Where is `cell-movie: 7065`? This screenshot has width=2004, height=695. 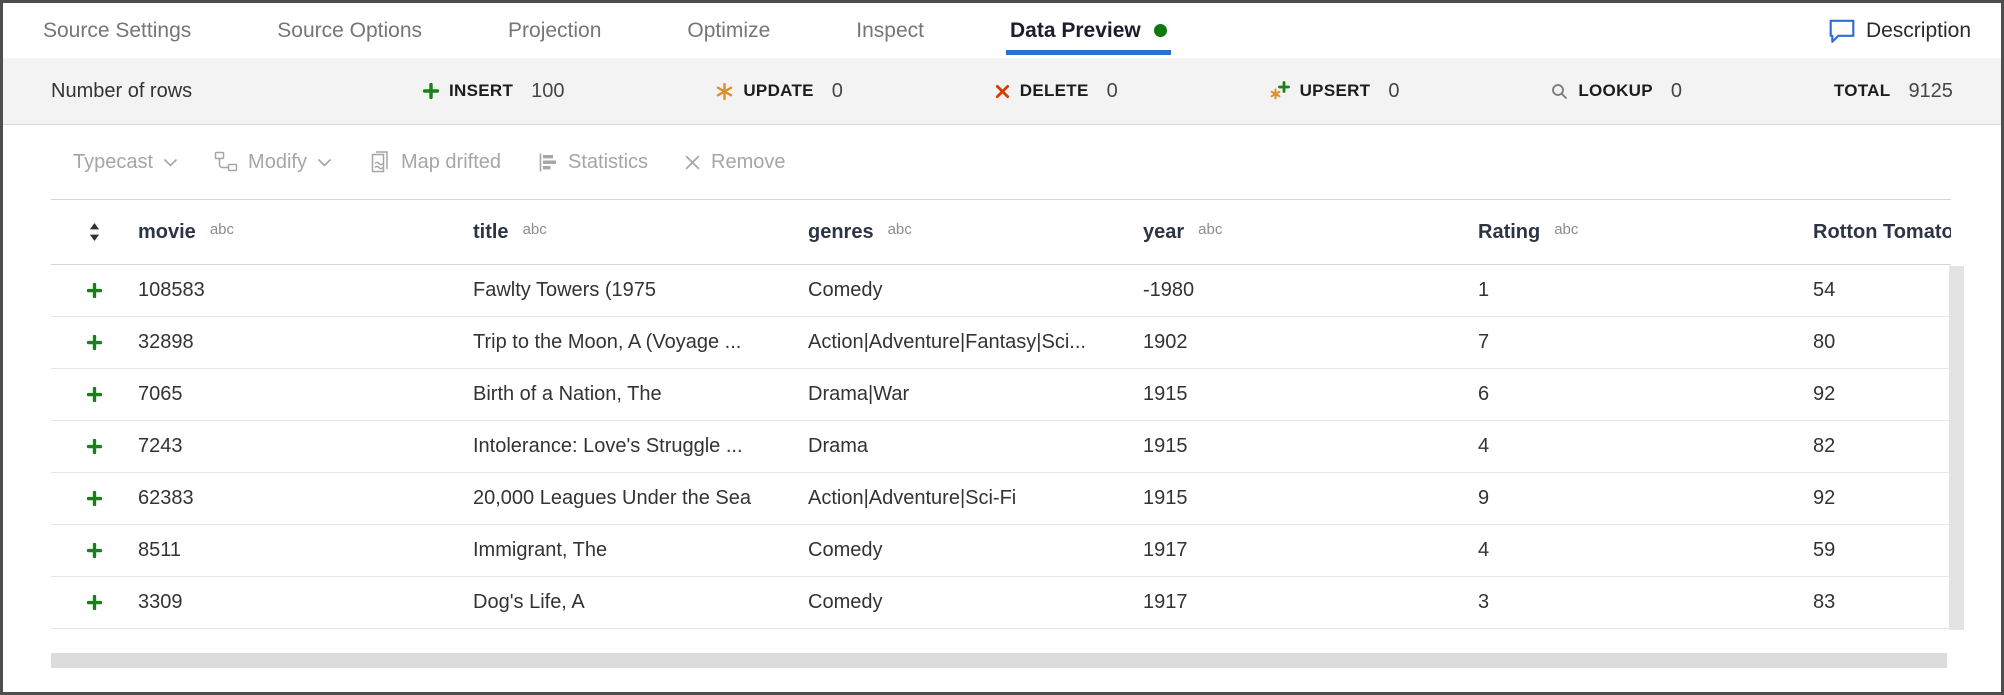 cell-movie: 7065 is located at coordinates (160, 394).